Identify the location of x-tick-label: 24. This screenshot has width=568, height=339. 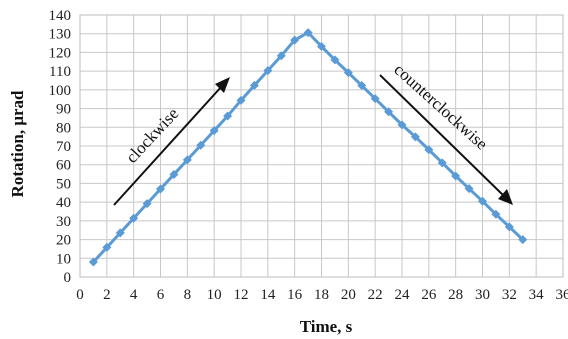
(403, 295).